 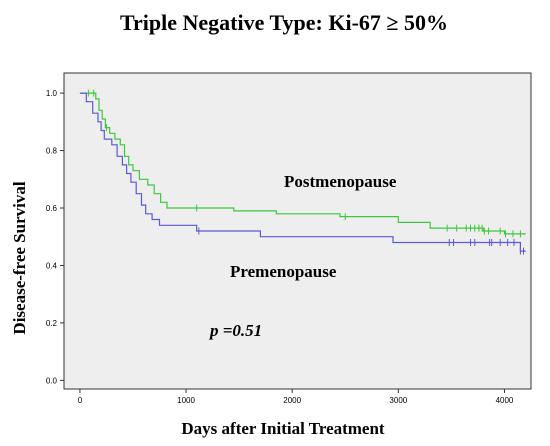 I want to click on x-tick-label: 3000, so click(x=398, y=400).